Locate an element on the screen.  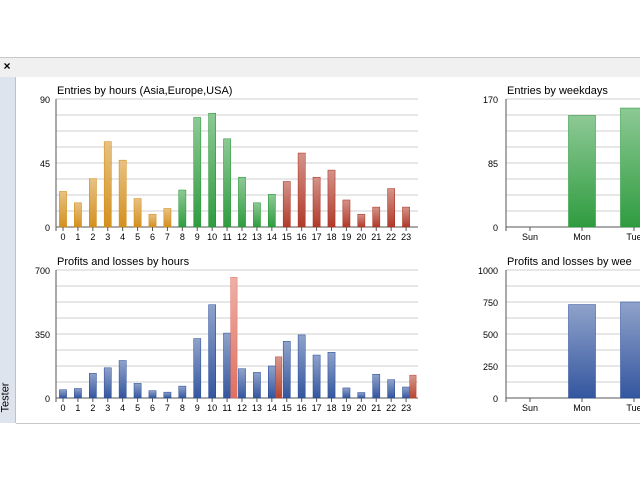
chart-2-xtick-label: 2 is located at coordinates (92, 408).